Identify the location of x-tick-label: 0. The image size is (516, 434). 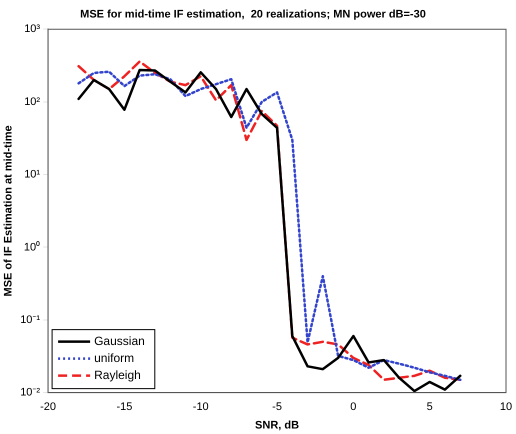
(353, 407).